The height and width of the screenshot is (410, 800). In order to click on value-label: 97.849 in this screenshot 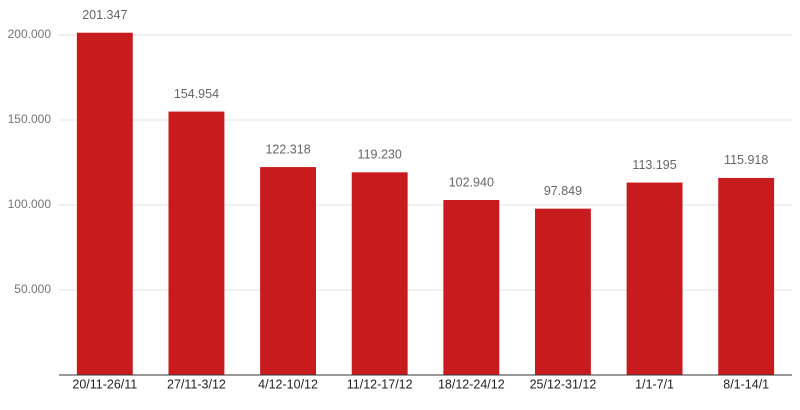, I will do `click(563, 191)`.